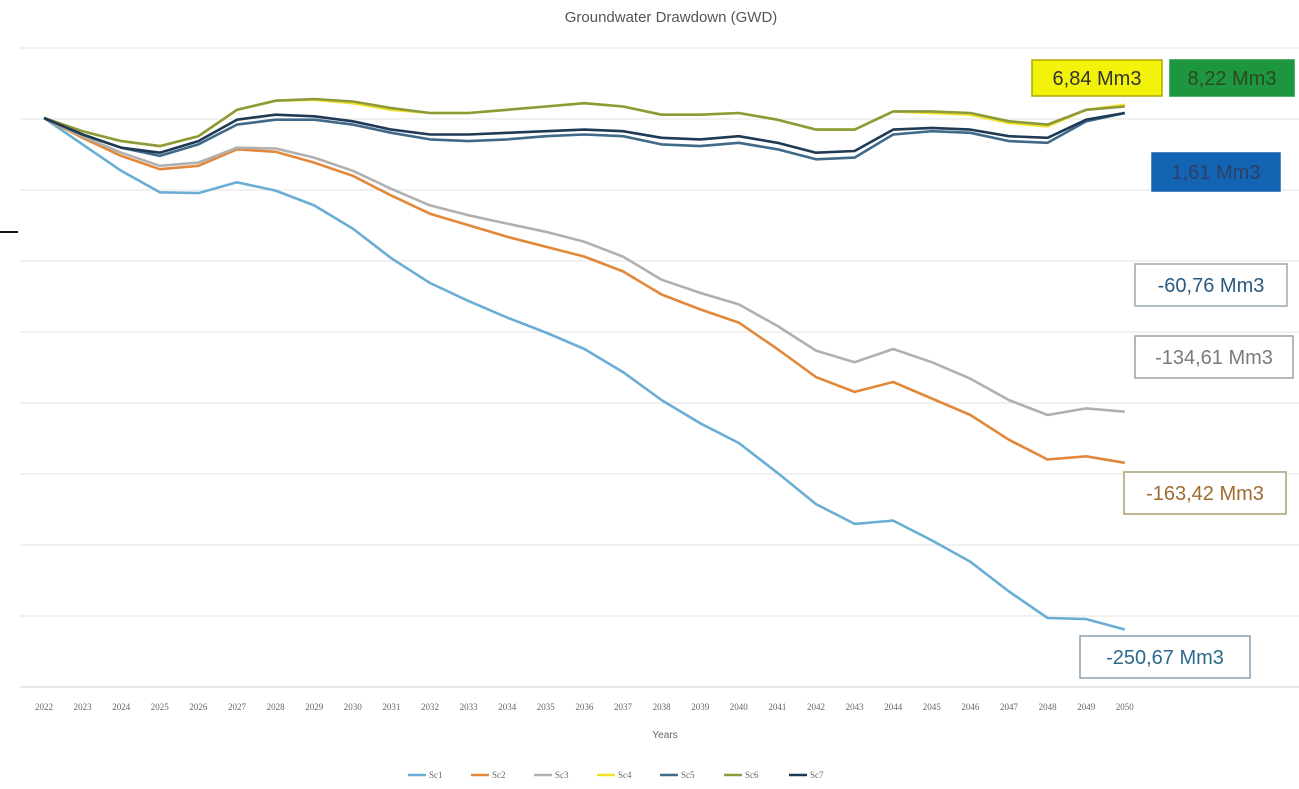 The image size is (1299, 789). I want to click on legend: Sc1 Sc2 Sc3 Sc4 Sc5 Sc6 Sc7, so click(616, 775).